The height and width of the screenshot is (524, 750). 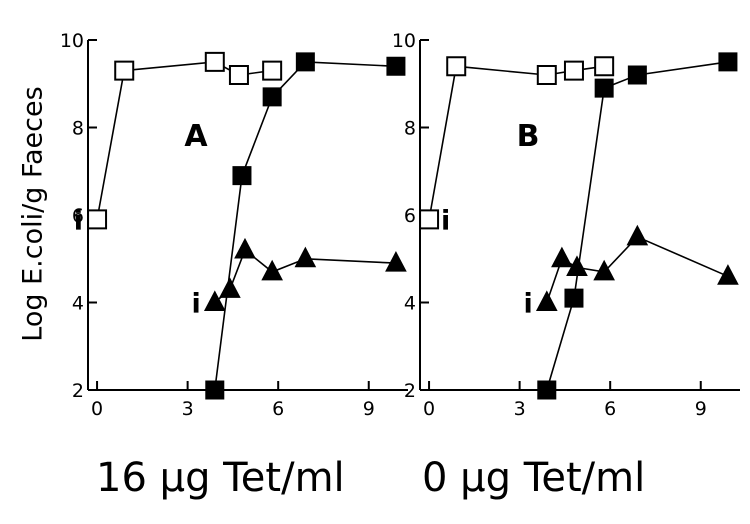 What do you see at coordinates (369, 409) in the screenshot?
I see `panel-a-x-tick-label: 9` at bounding box center [369, 409].